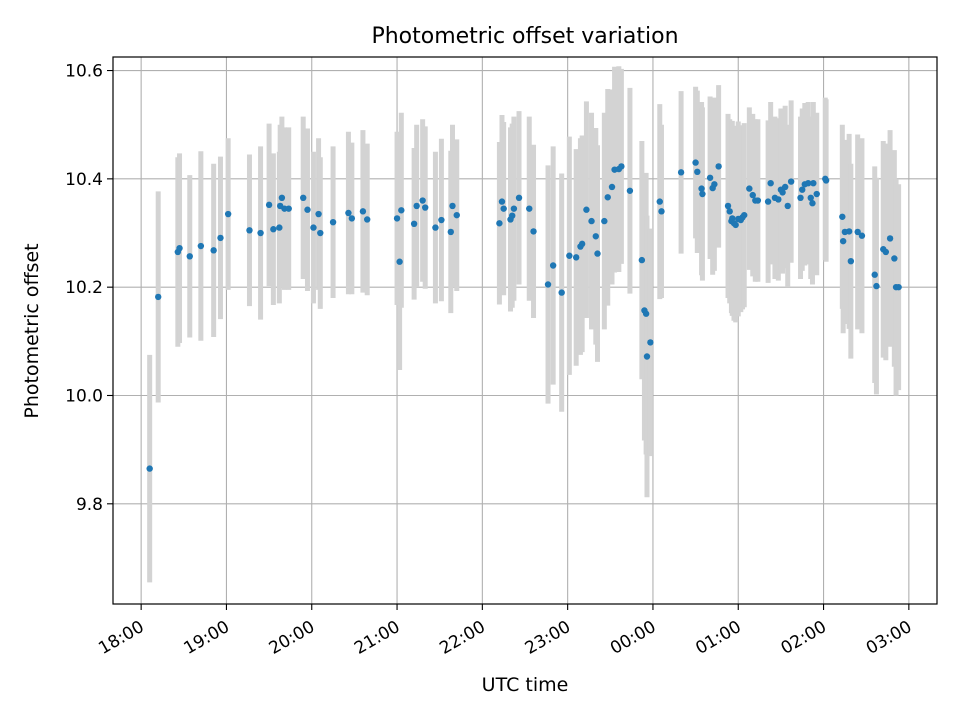 Image resolution: width=960 pixels, height=720 pixels. Describe the element at coordinates (525, 685) in the screenshot. I see `x-axis-label: UTC time` at that location.